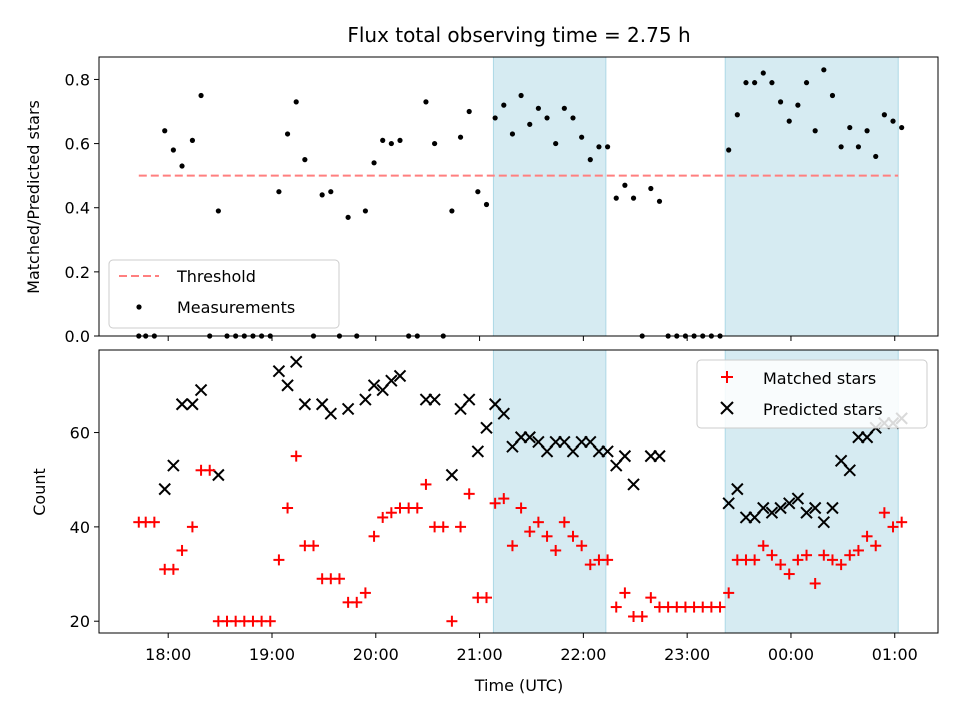 This screenshot has height=720, width=960. I want to click on x-tick-label: 01:00, so click(895, 654).